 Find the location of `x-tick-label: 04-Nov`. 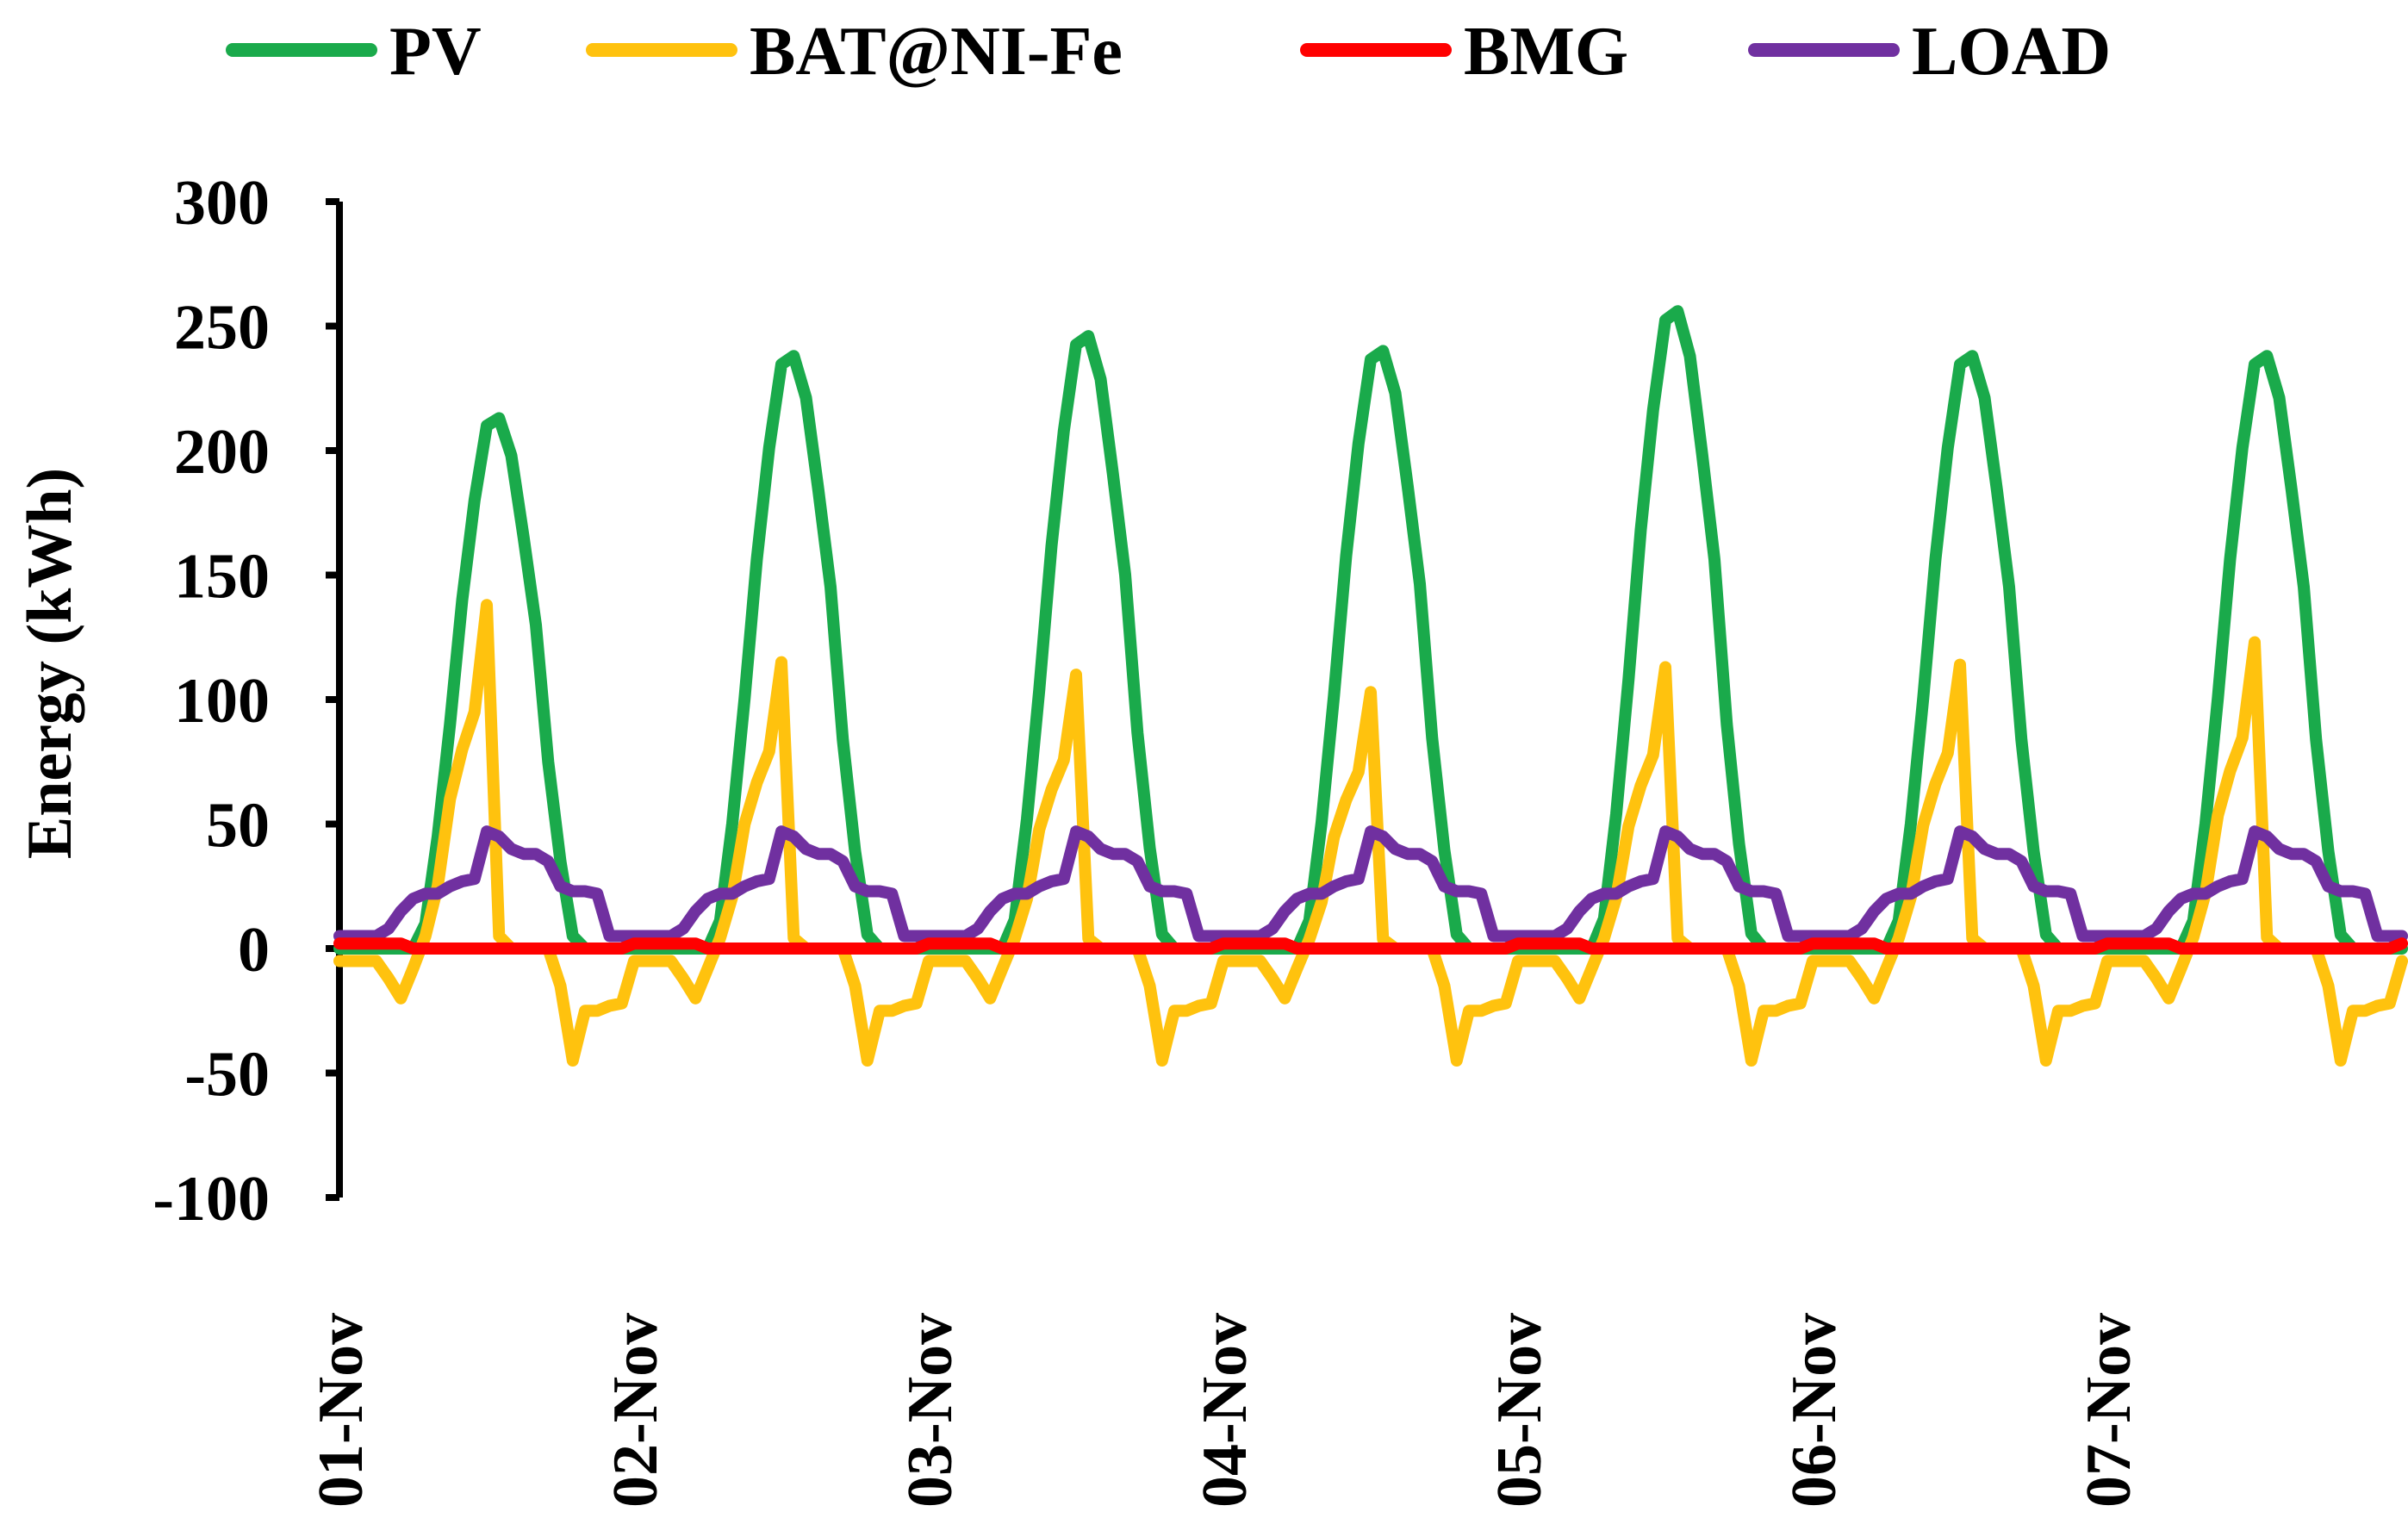

x-tick-label: 04-Nov is located at coordinates (1225, 1411).